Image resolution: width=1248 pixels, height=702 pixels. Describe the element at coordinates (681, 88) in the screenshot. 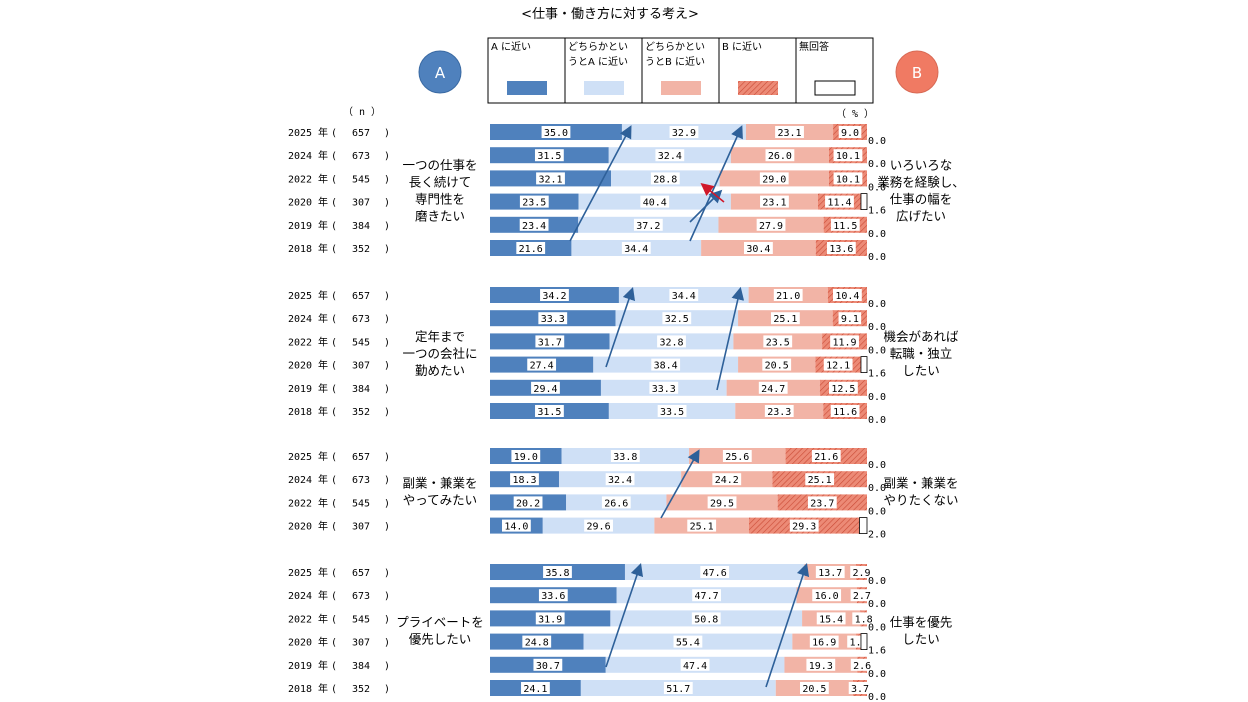

I see `legend-swatch-mb` at that location.